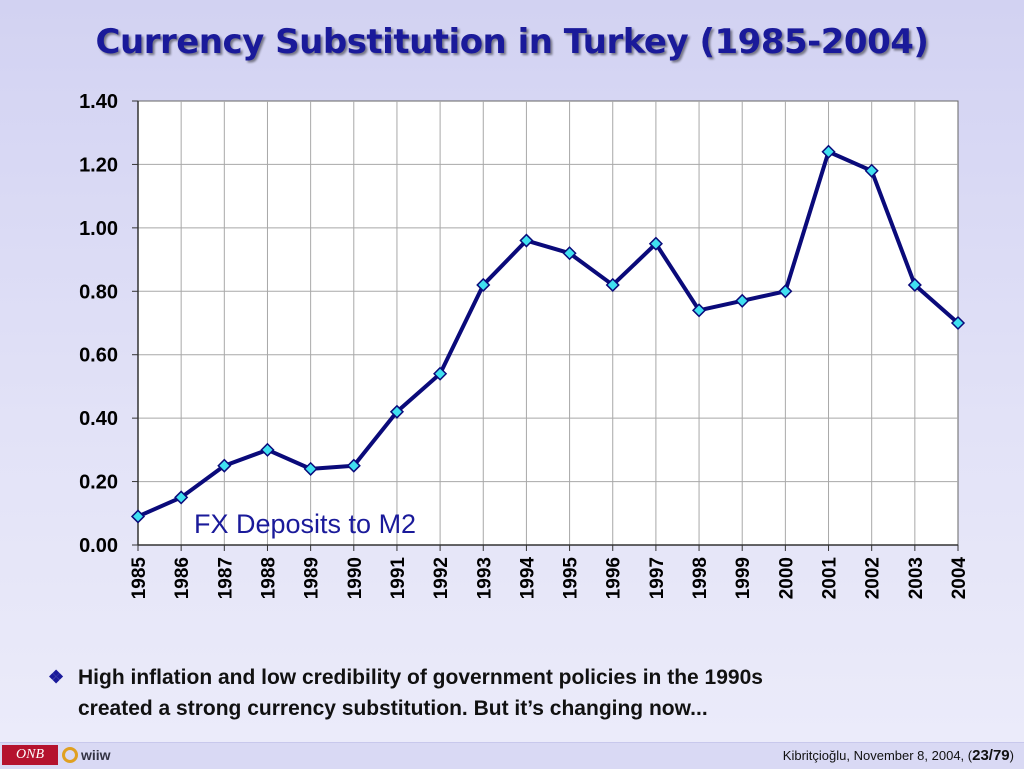 The image size is (1024, 769). What do you see at coordinates (614, 578) in the screenshot?
I see `x-tick-label: 1996` at bounding box center [614, 578].